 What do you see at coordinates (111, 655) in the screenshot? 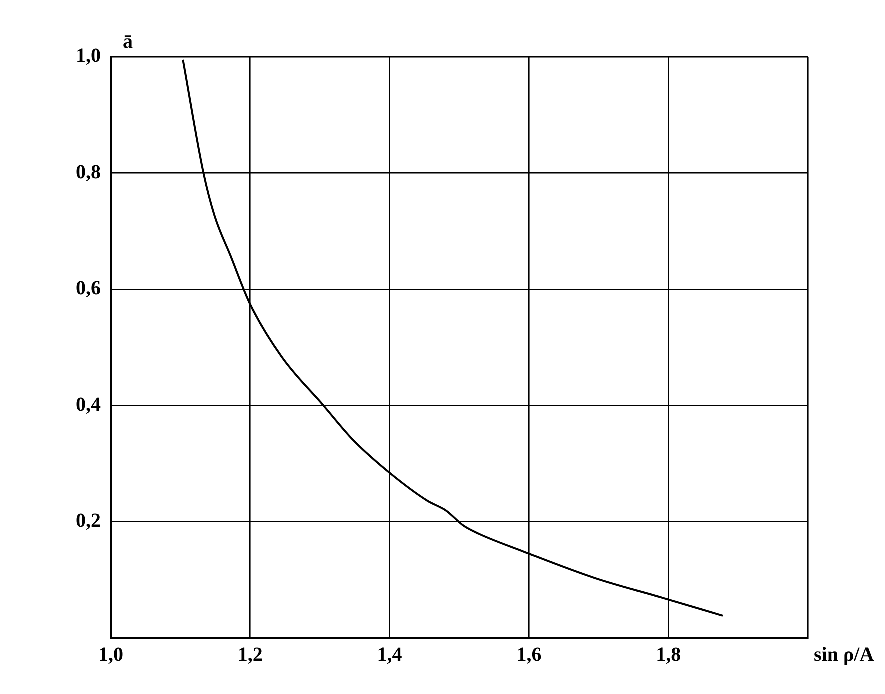
I see `x-tick-label: 1,0` at bounding box center [111, 655].